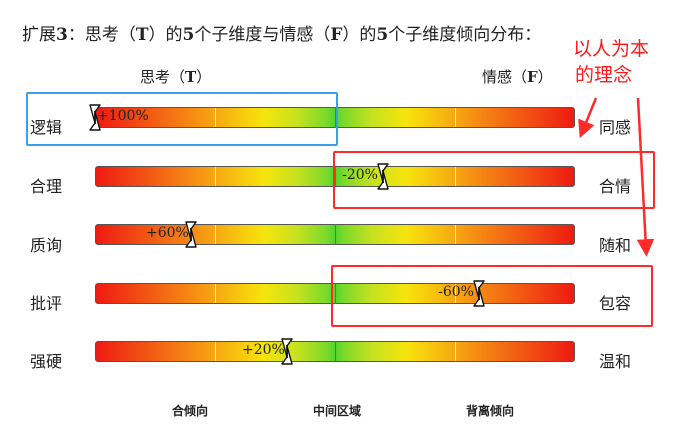 The image size is (678, 437). I want to click on row-left-label: 质询, so click(46, 245).